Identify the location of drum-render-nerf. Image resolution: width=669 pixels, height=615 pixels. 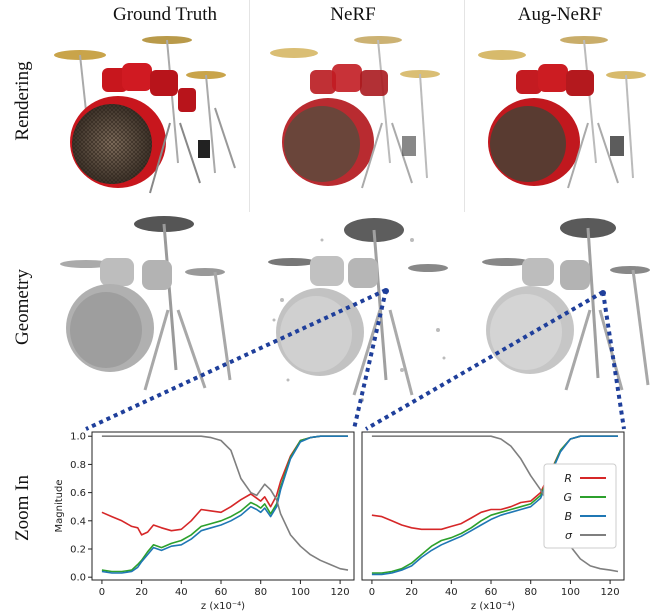
(355, 112).